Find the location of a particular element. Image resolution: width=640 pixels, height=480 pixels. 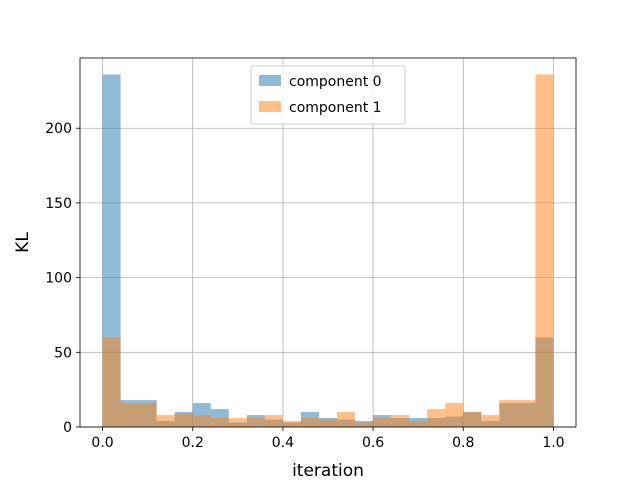

y-axis-label: KL is located at coordinates (23, 242).